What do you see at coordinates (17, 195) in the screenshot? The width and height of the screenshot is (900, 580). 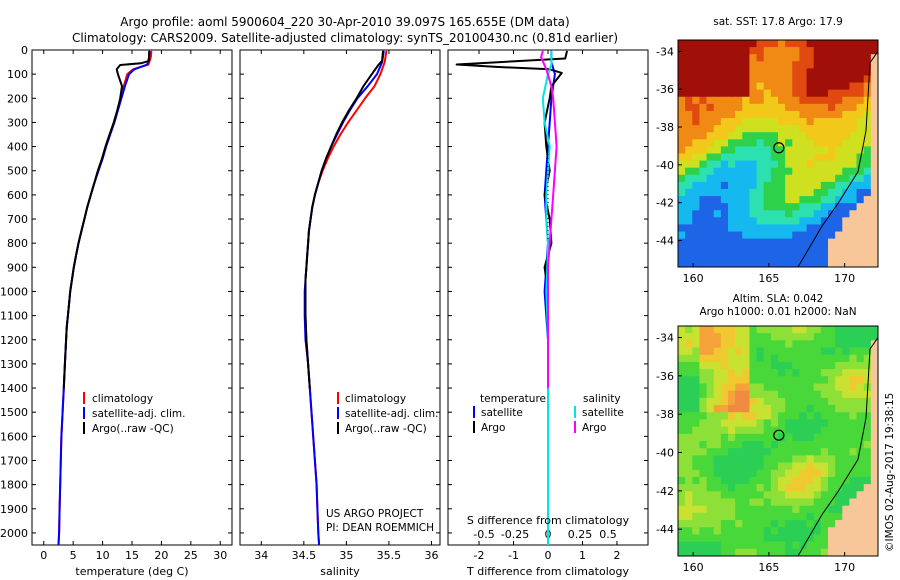 I see `depth-tick-label: 600` at bounding box center [17, 195].